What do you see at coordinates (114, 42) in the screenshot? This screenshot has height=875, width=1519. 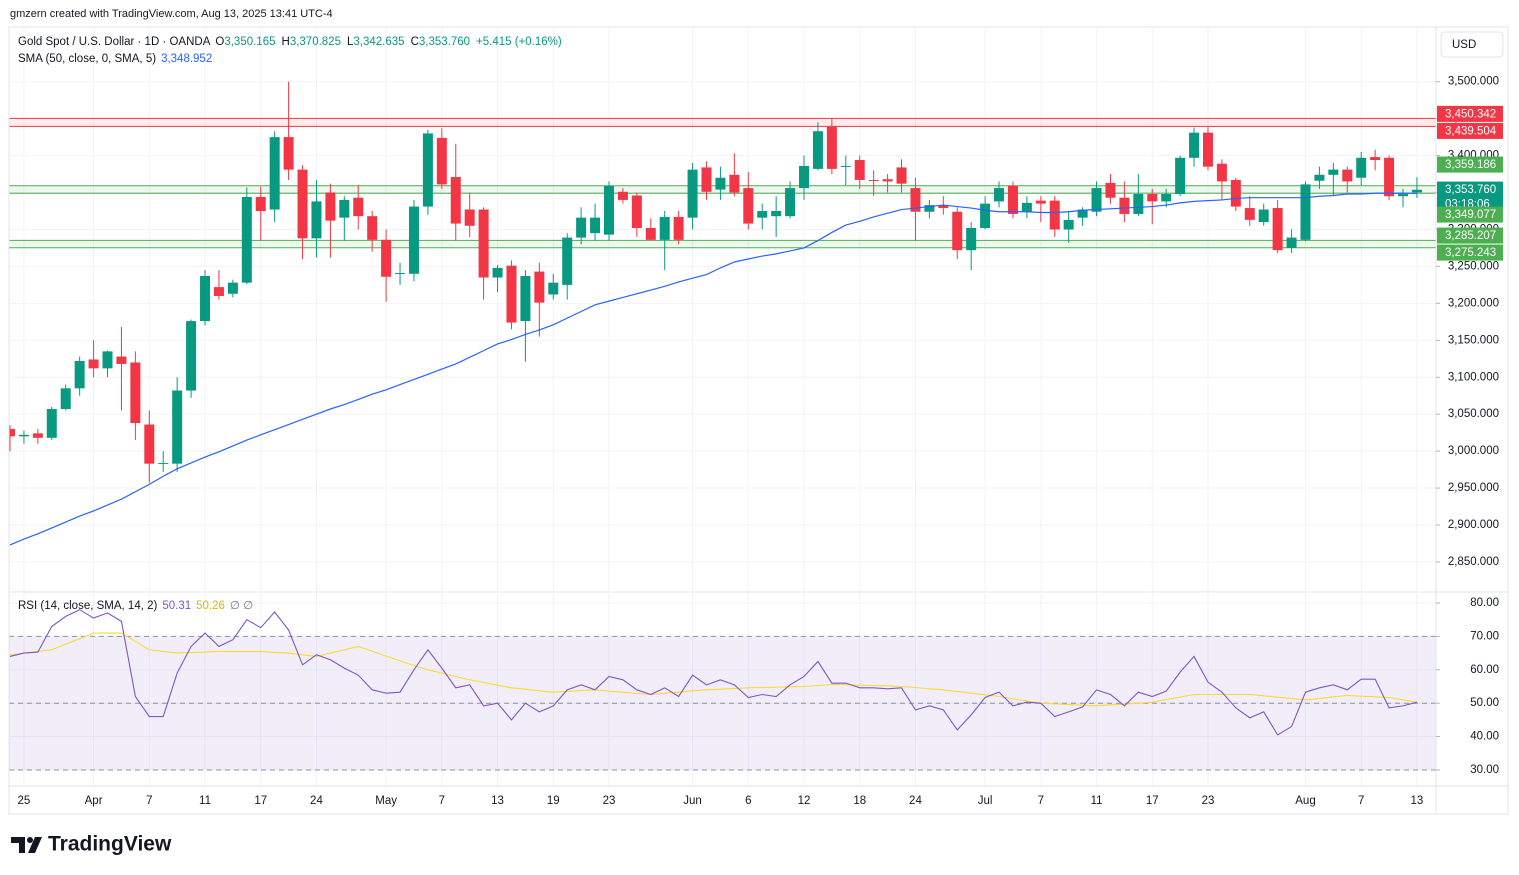 I see `symbol-title: Gold Spot / U.S. Dollar · 1D · OANDA` at bounding box center [114, 42].